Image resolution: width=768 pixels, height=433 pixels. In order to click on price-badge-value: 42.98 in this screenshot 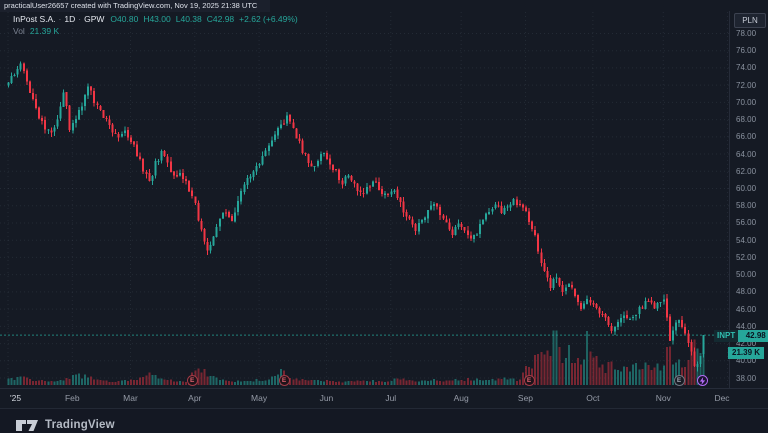, I will do `click(753, 336)`.